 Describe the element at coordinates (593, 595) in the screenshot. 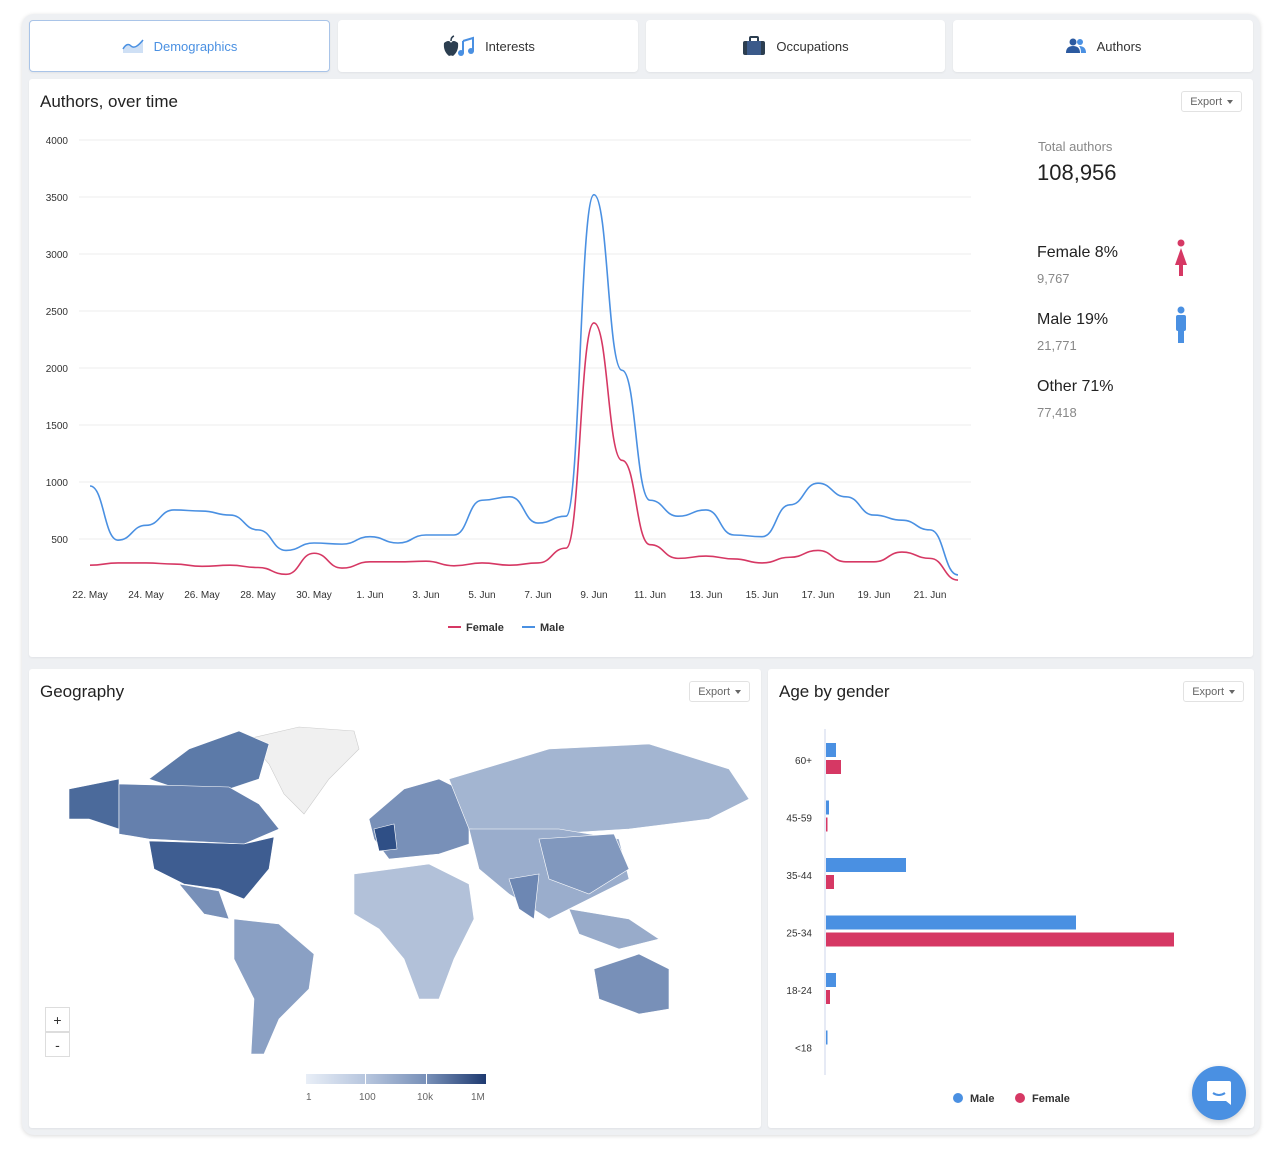

I see `x-tick-label: 9. Jun` at that location.